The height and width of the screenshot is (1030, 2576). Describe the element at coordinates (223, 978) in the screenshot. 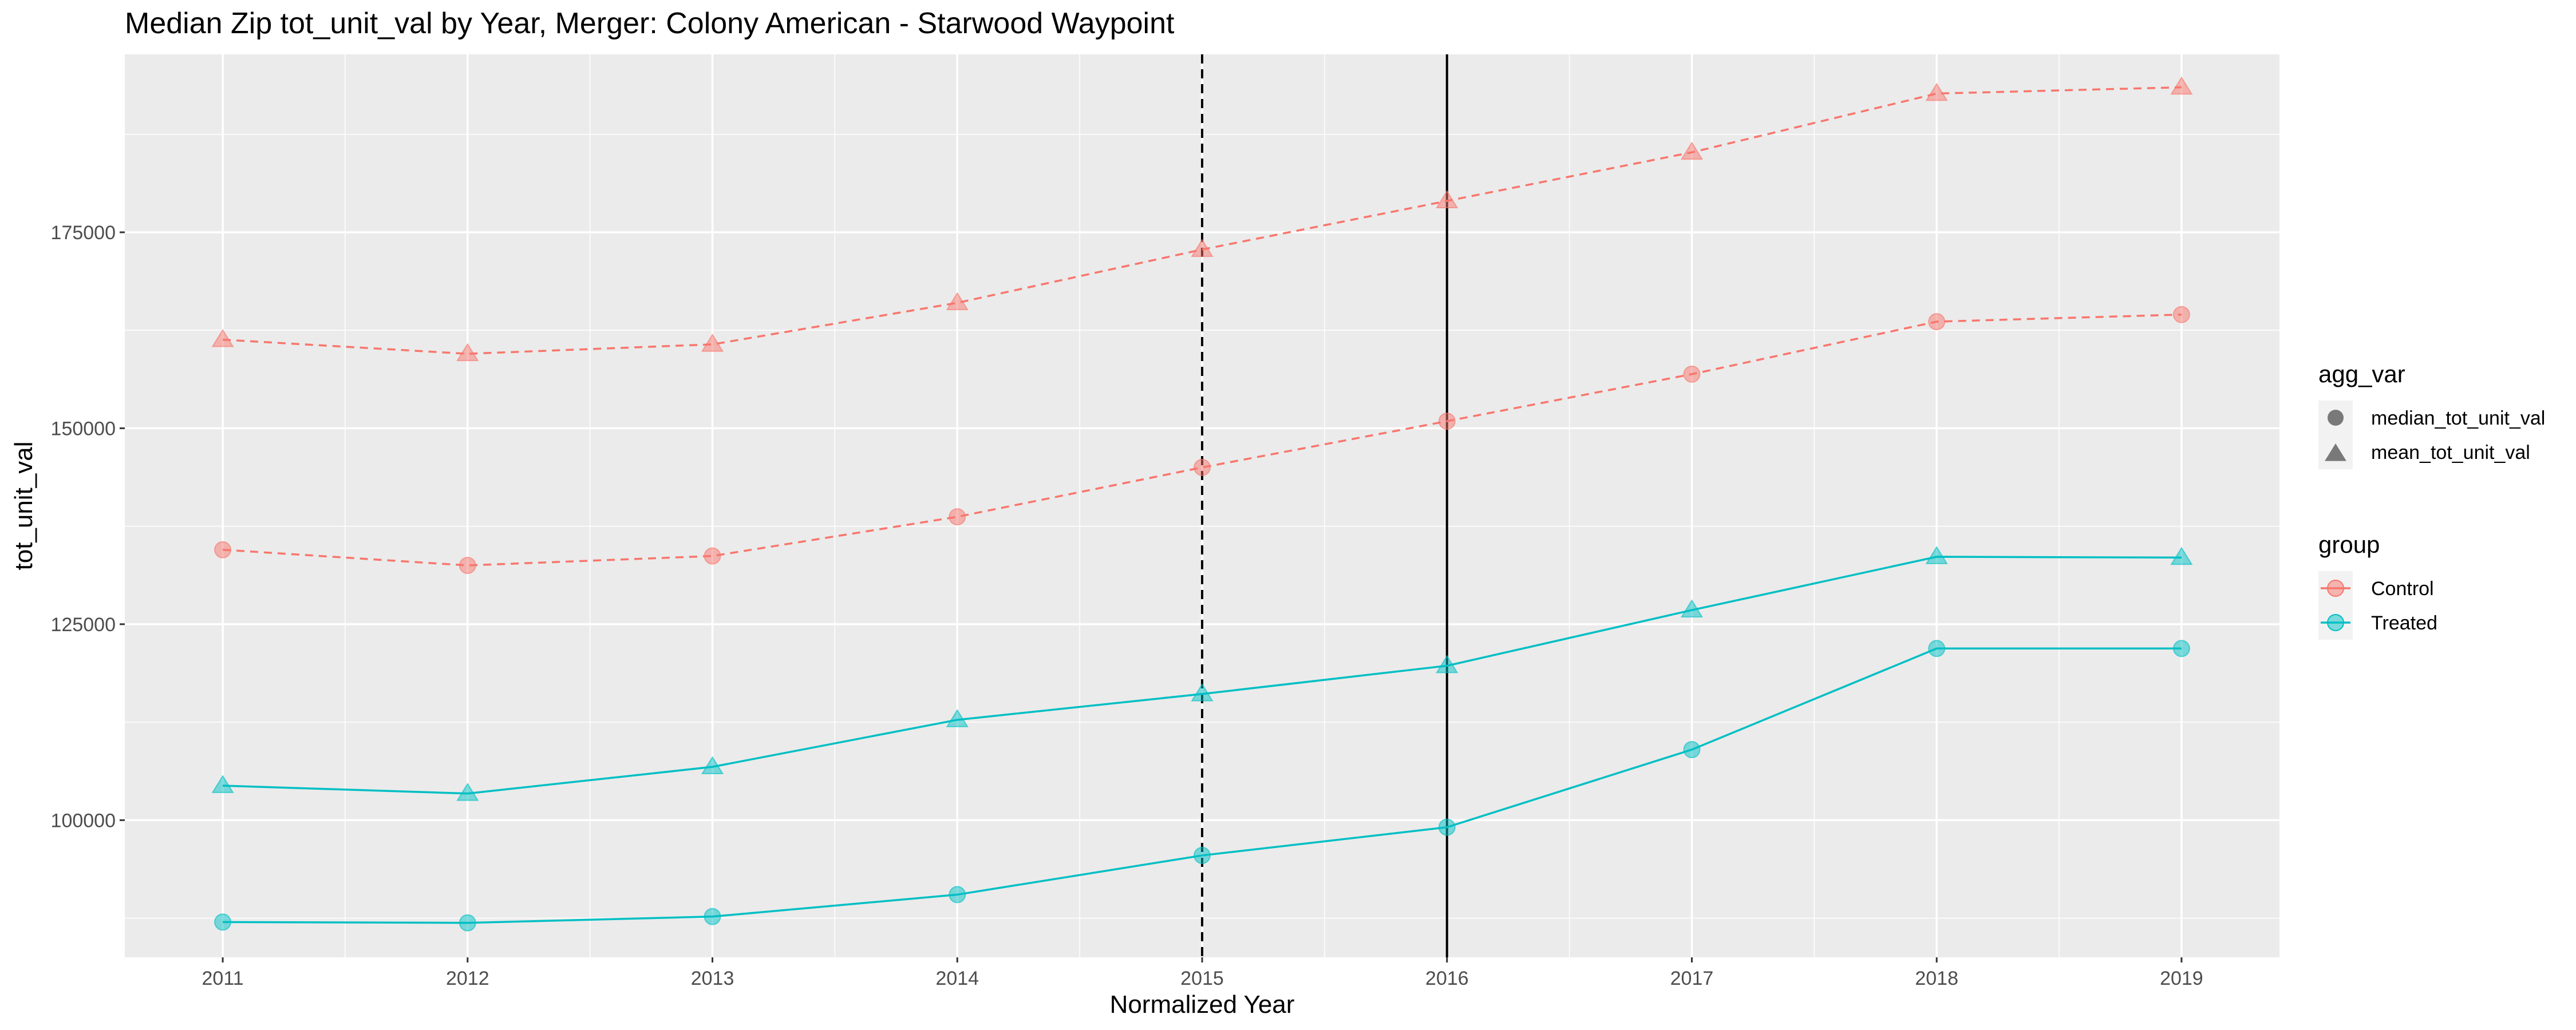

I see `x-tick-label: 2011` at that location.